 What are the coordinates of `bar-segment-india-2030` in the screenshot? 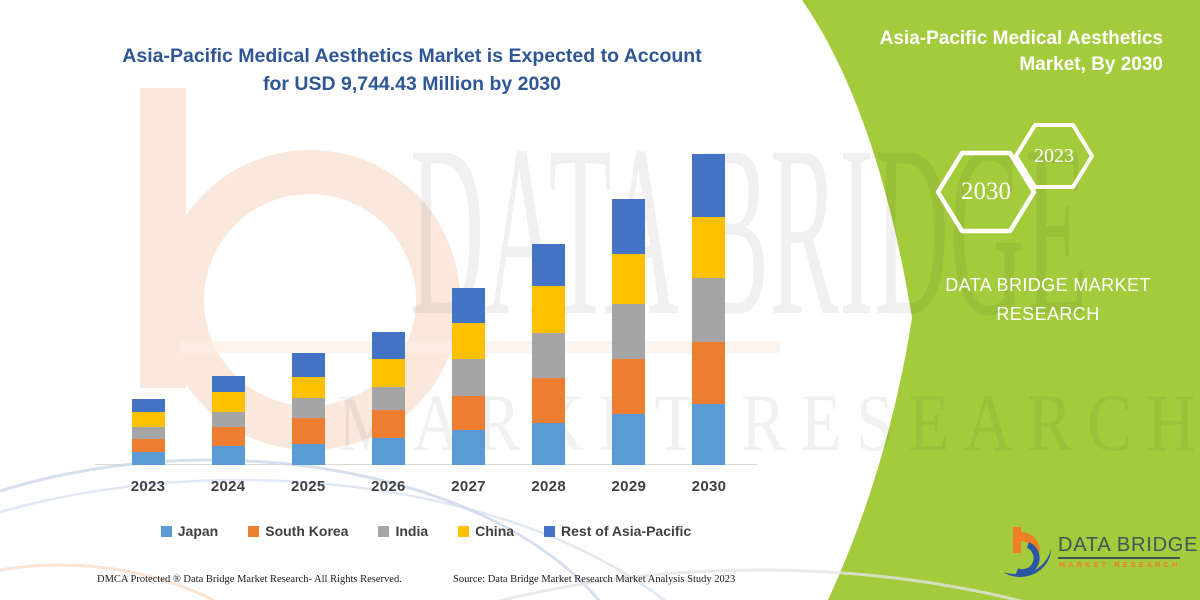 It's located at (709, 309).